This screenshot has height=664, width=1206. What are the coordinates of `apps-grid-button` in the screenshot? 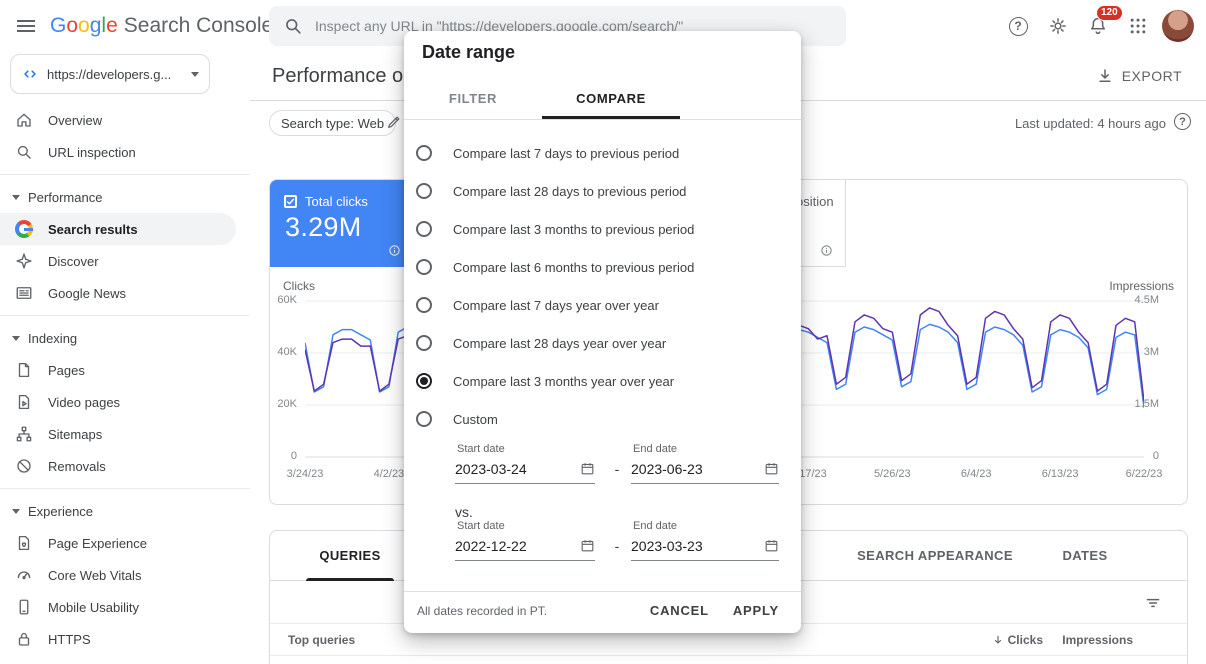 It's located at (1138, 26).